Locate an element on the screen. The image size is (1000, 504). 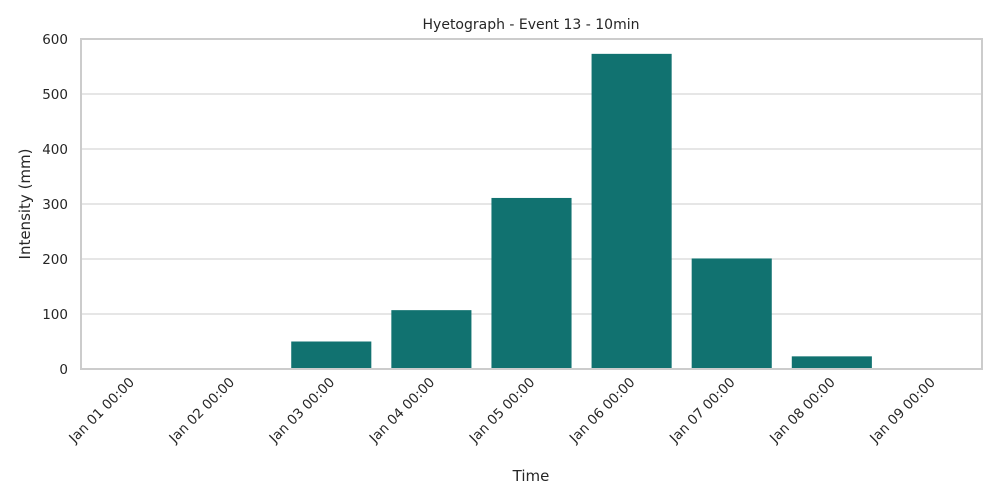
y-axis-label: Intensity (mm) is located at coordinates (25, 204).